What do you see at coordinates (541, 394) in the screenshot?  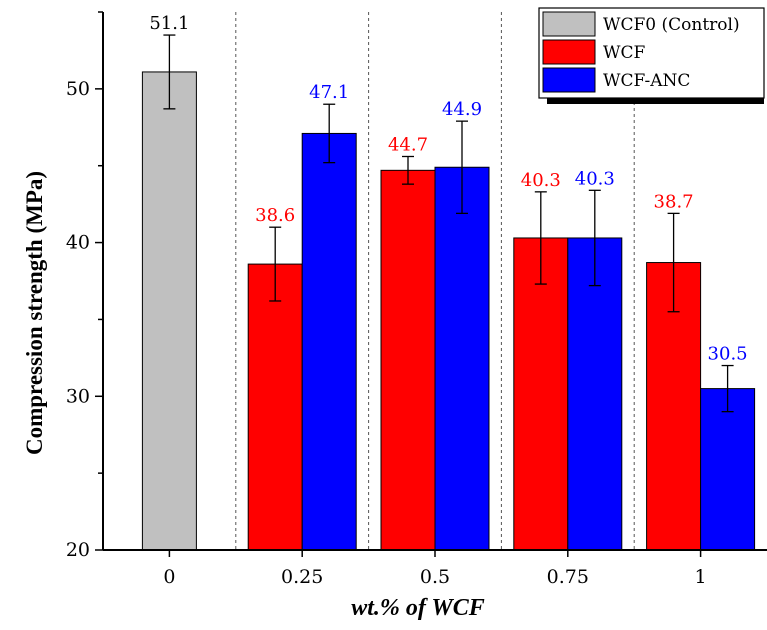 I see `bar-wcf-0.75` at bounding box center [541, 394].